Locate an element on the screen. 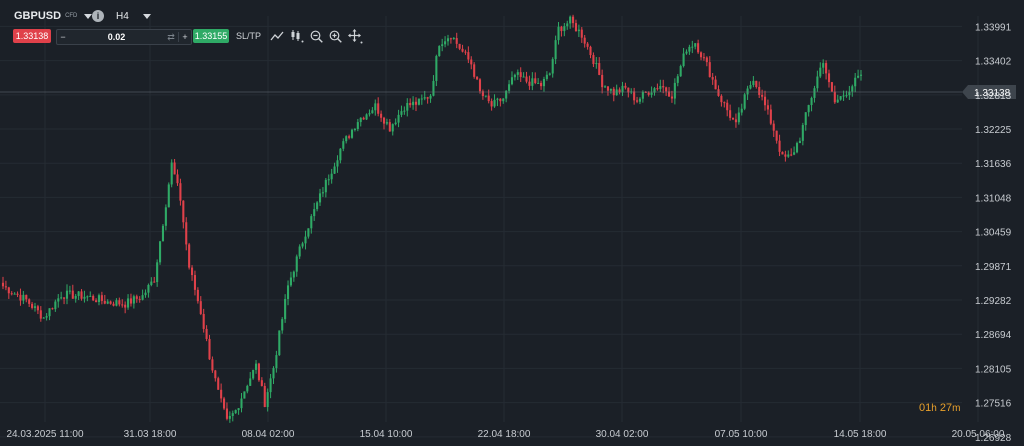  quantity-stepper: − 0.02 ⇄ + is located at coordinates (124, 37).